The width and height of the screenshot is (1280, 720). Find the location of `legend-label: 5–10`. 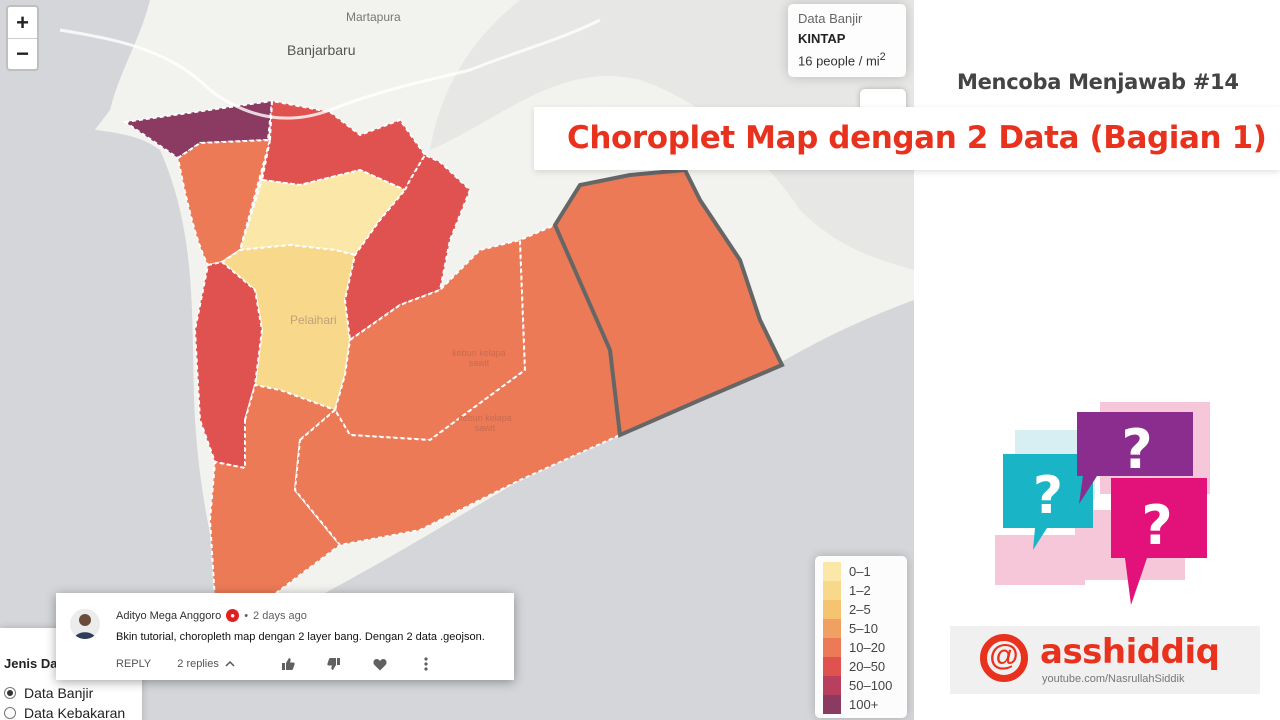

legend-label: 5–10 is located at coordinates (863, 628).